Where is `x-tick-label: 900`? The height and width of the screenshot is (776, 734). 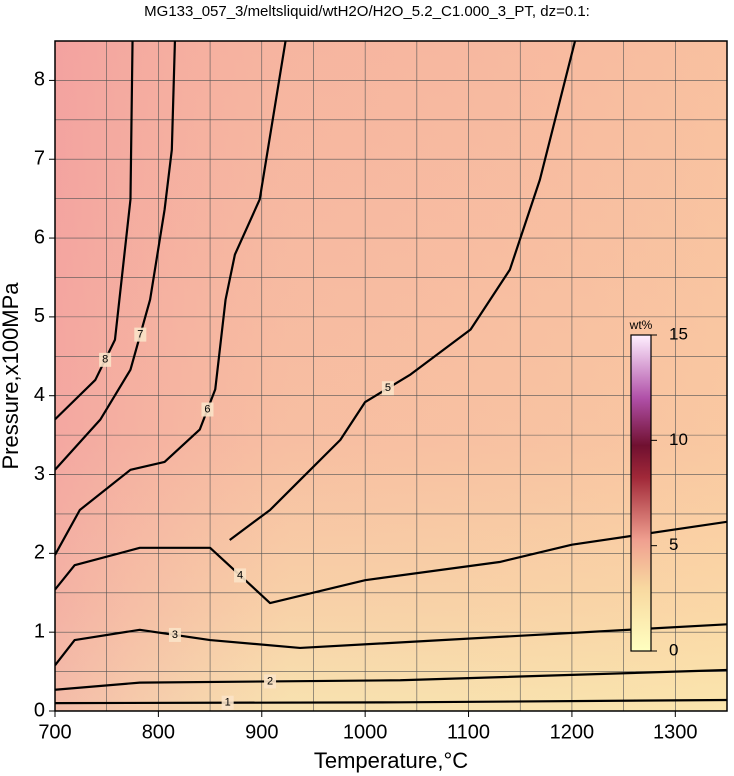 x-tick-label: 900 is located at coordinates (261, 732).